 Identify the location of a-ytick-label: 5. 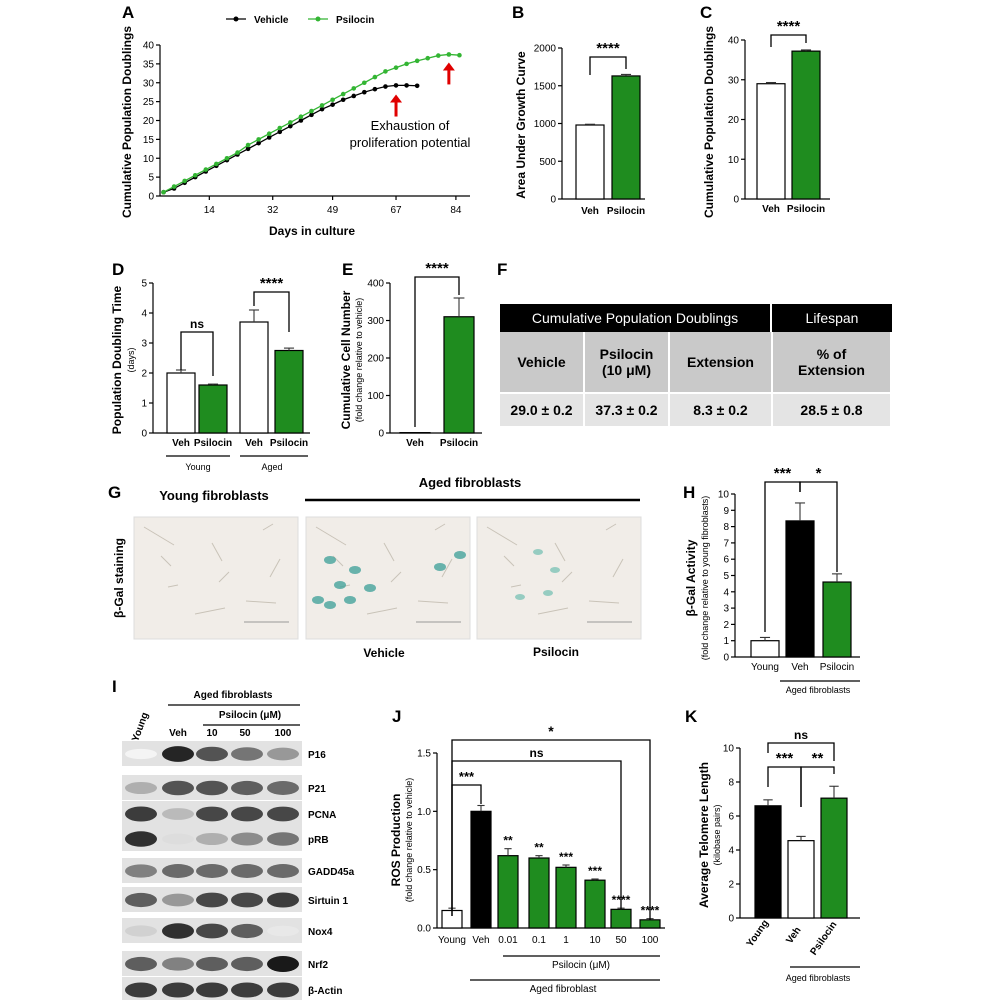
(151, 178).